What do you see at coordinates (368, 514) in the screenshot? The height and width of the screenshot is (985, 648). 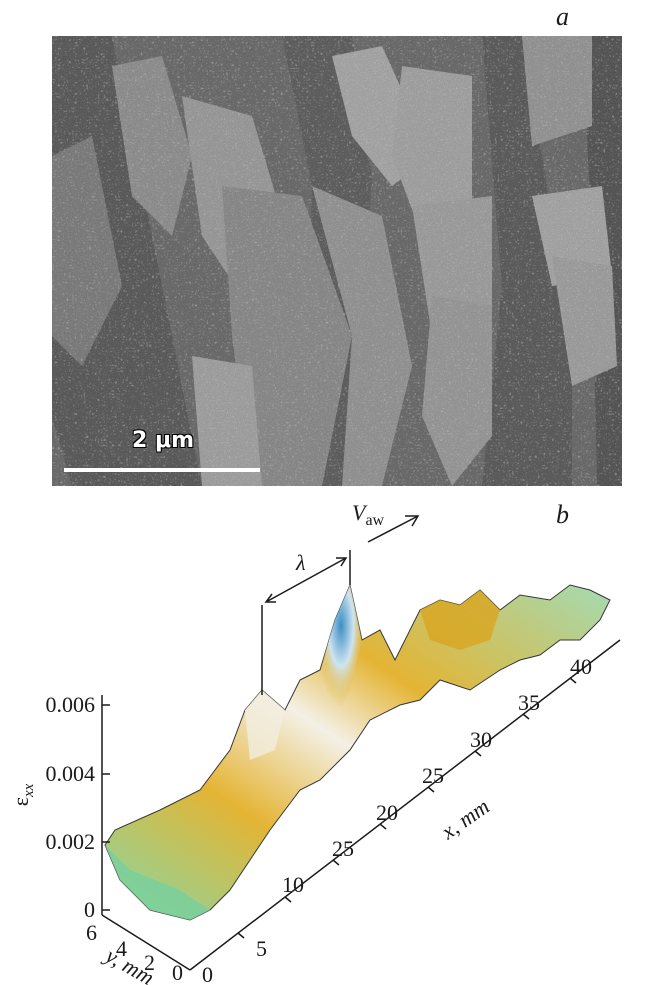 I see `velocity-label: Vaw` at bounding box center [368, 514].